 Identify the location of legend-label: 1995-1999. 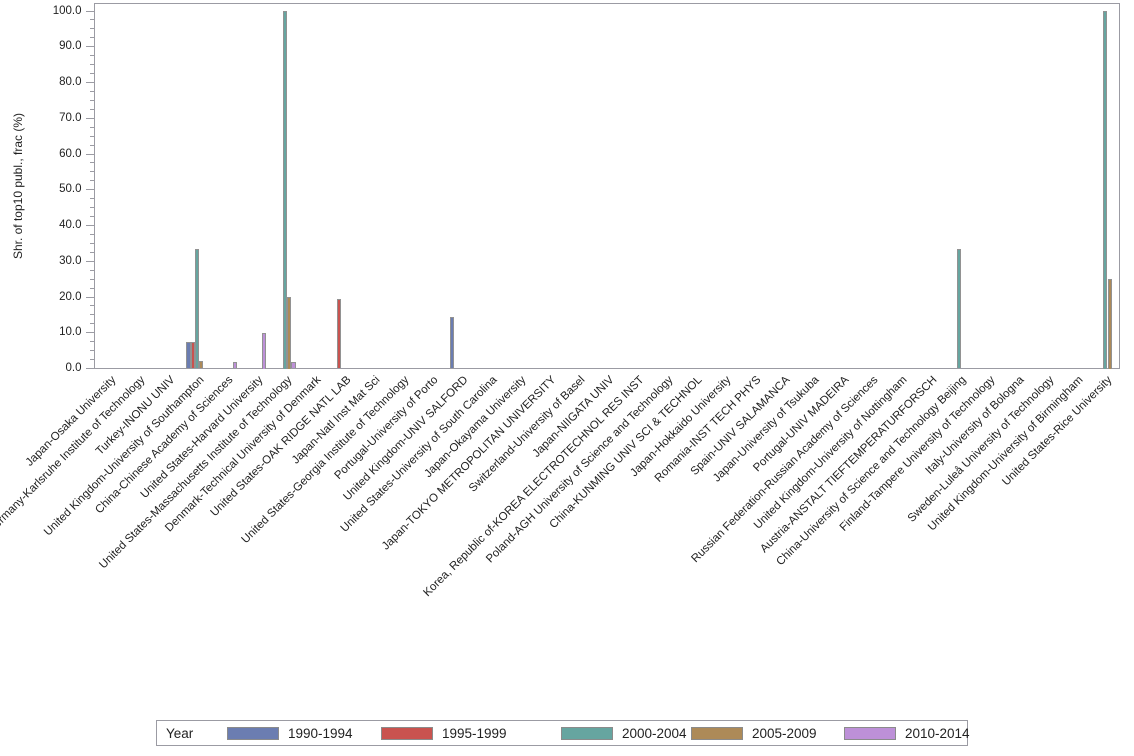
(474, 733).